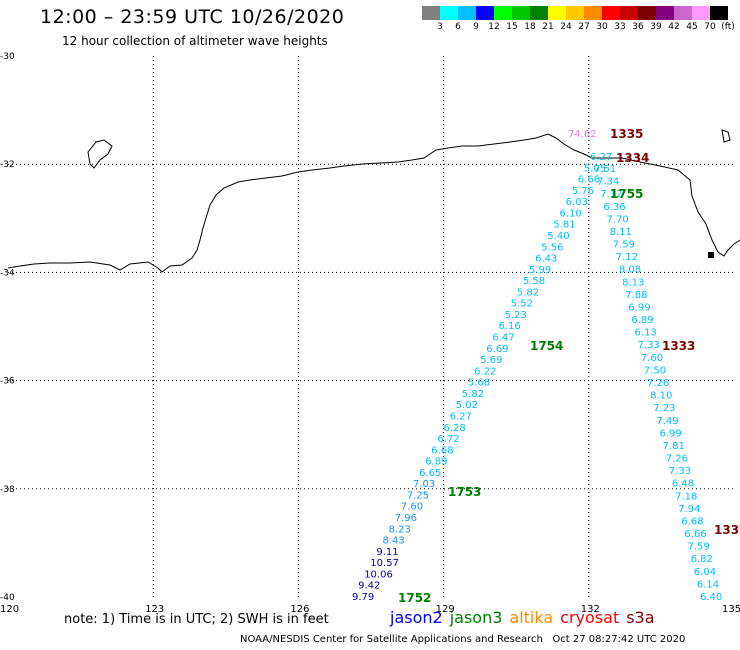  Describe the element at coordinates (590, 617) in the screenshot. I see `legend-item-cryosat: cryosat` at that location.